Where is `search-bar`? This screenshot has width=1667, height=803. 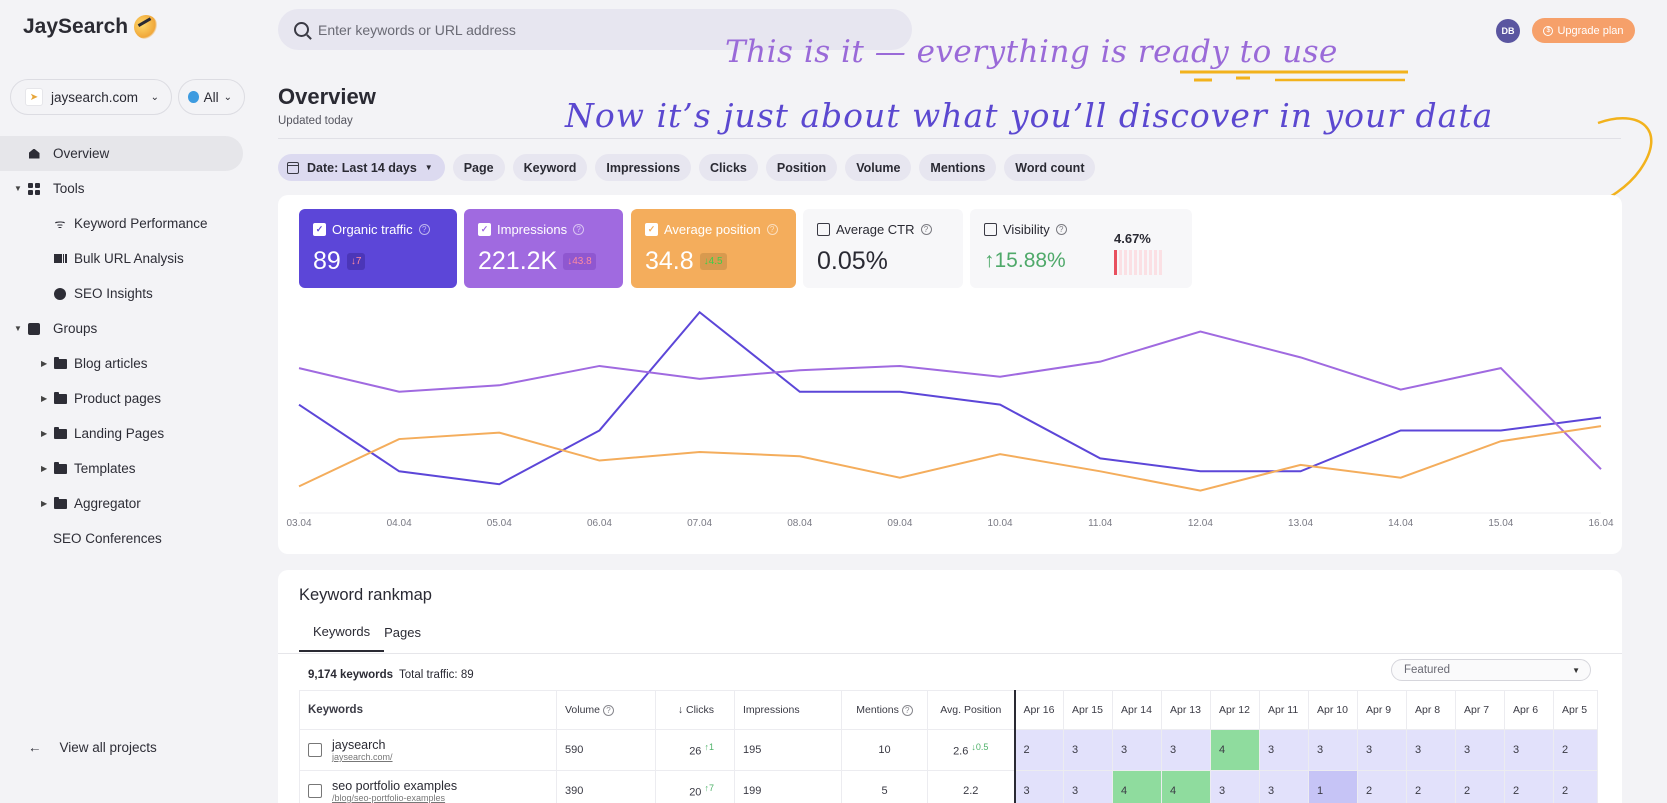 search-bar is located at coordinates (595, 29).